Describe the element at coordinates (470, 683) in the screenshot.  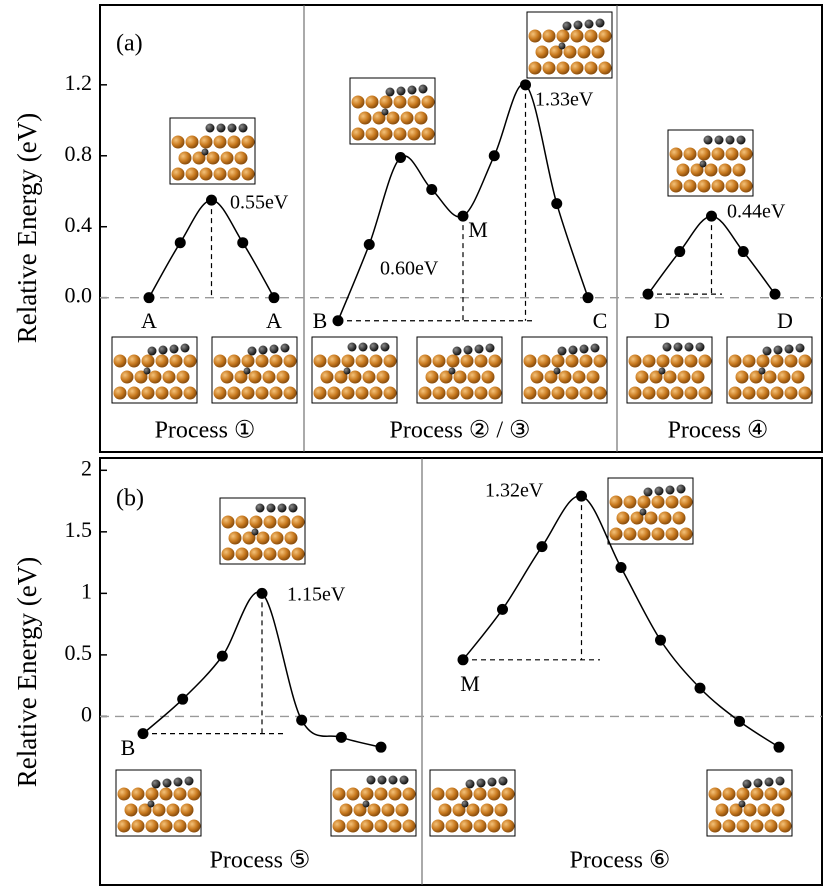
I see `point-label: M` at that location.